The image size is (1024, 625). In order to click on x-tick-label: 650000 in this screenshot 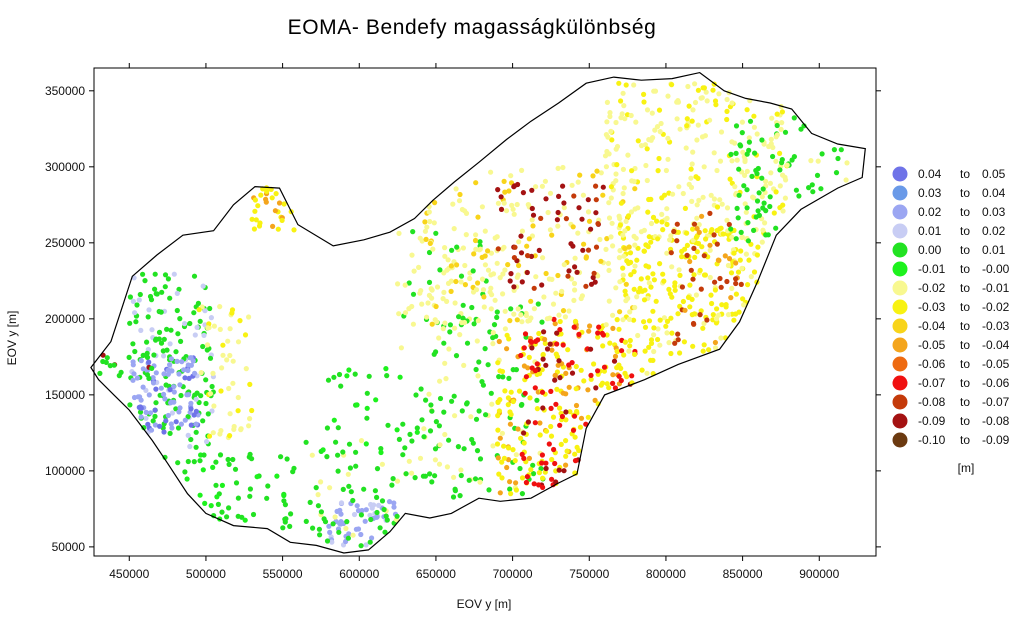, I will do `click(436, 574)`.